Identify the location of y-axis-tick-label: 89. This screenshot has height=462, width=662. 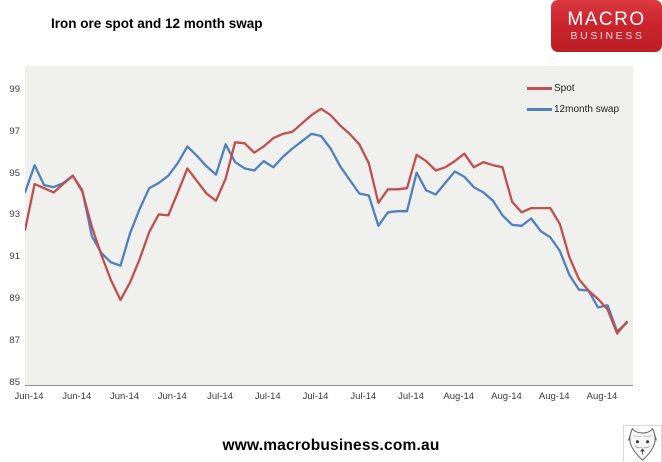
(14, 298).